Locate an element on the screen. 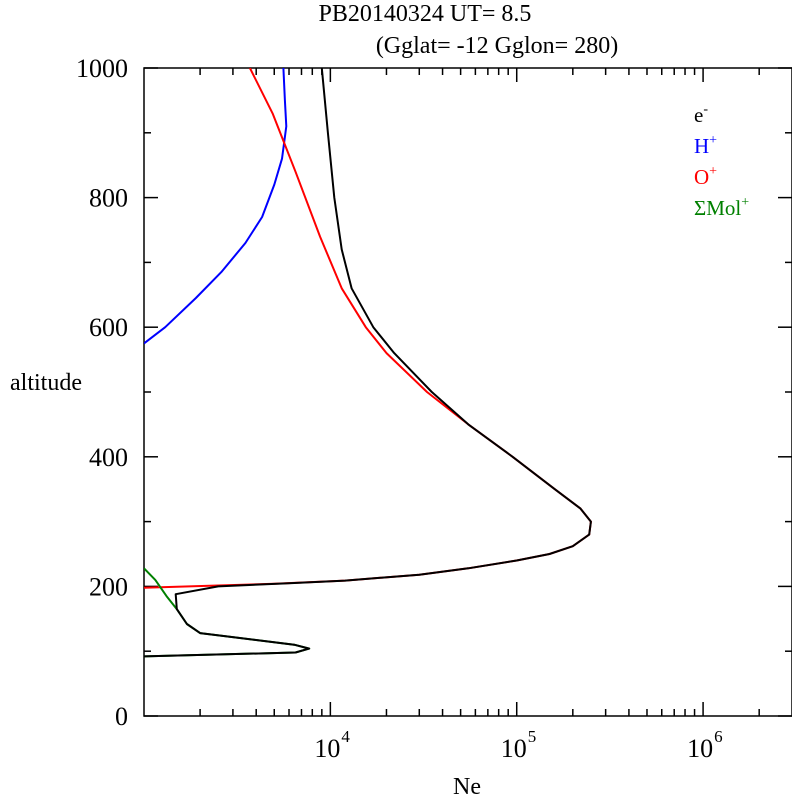 This screenshot has width=792, height=796. y-tick-label: 800 is located at coordinates (108, 198).